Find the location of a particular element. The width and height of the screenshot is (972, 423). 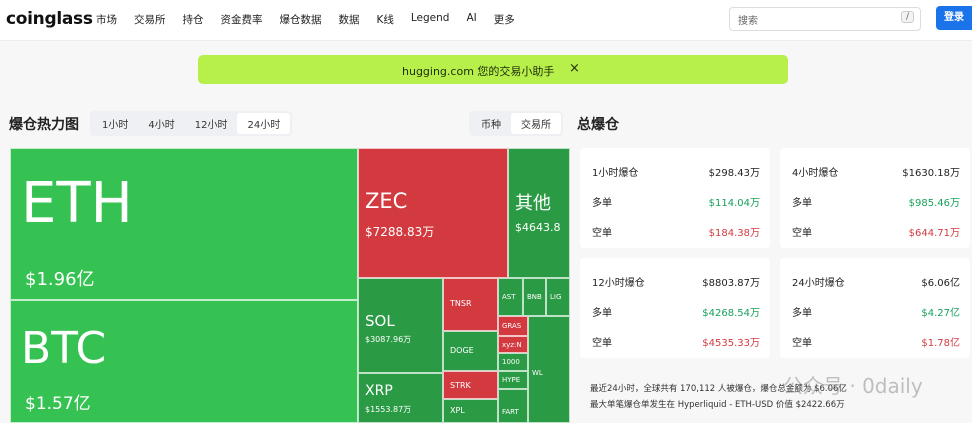

tile: BNB is located at coordinates (534, 297).